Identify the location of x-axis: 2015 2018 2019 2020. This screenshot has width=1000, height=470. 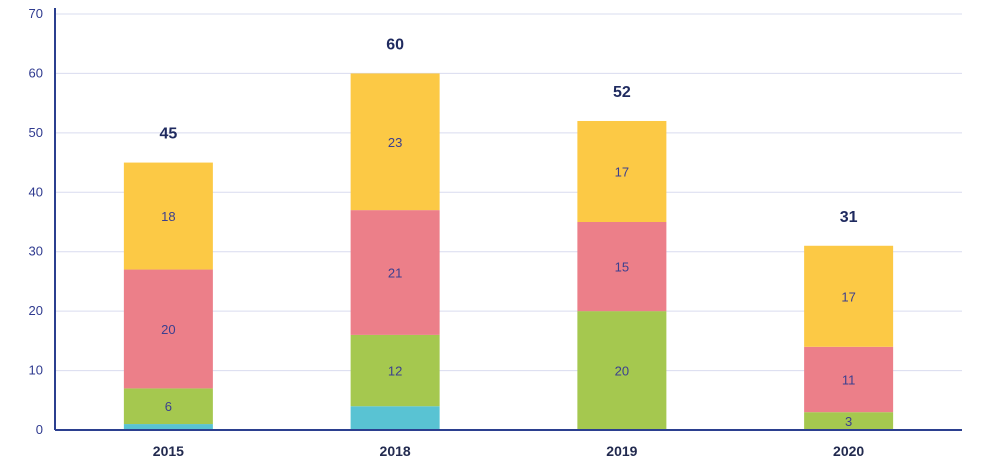
(508, 444).